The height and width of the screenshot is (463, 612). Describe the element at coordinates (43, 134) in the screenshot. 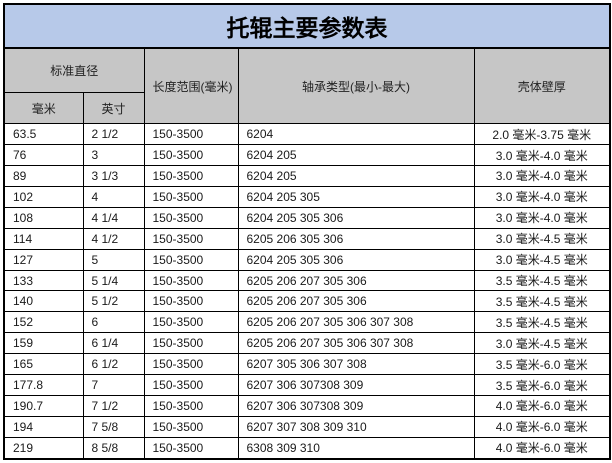

I see `cell-mm: 63.5` at that location.